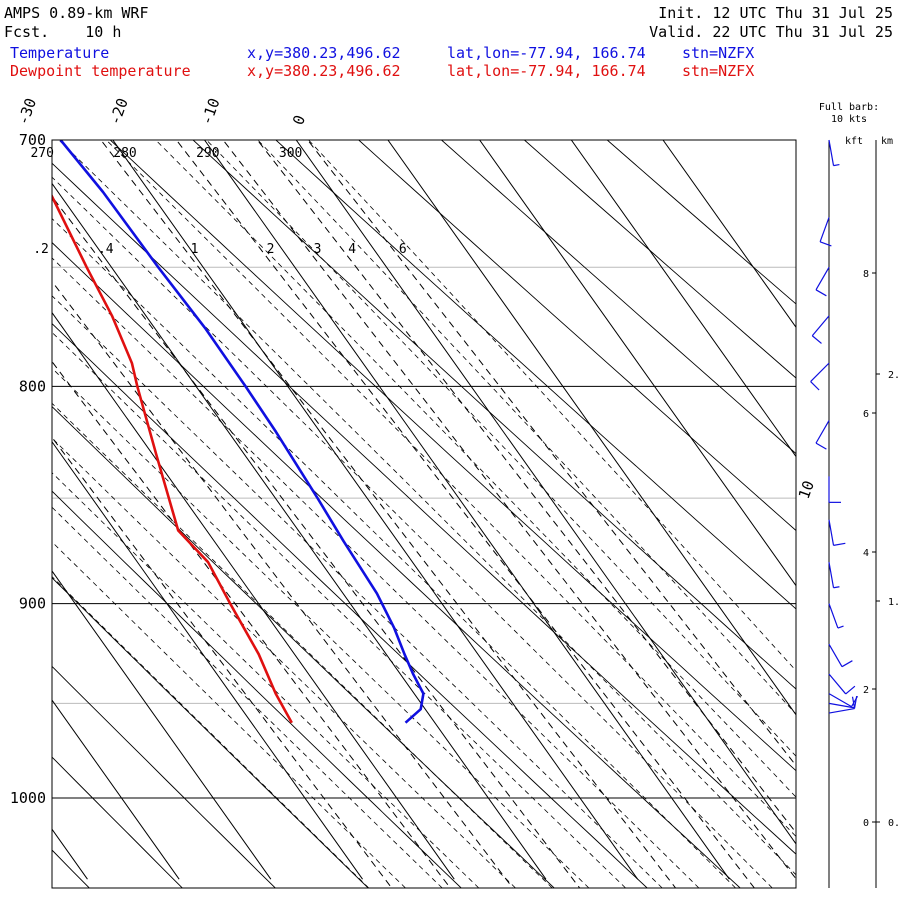  Describe the element at coordinates (324, 53) in the screenshot. I see `legend-temperature-xy: x,y=380.23,496.62` at that location.